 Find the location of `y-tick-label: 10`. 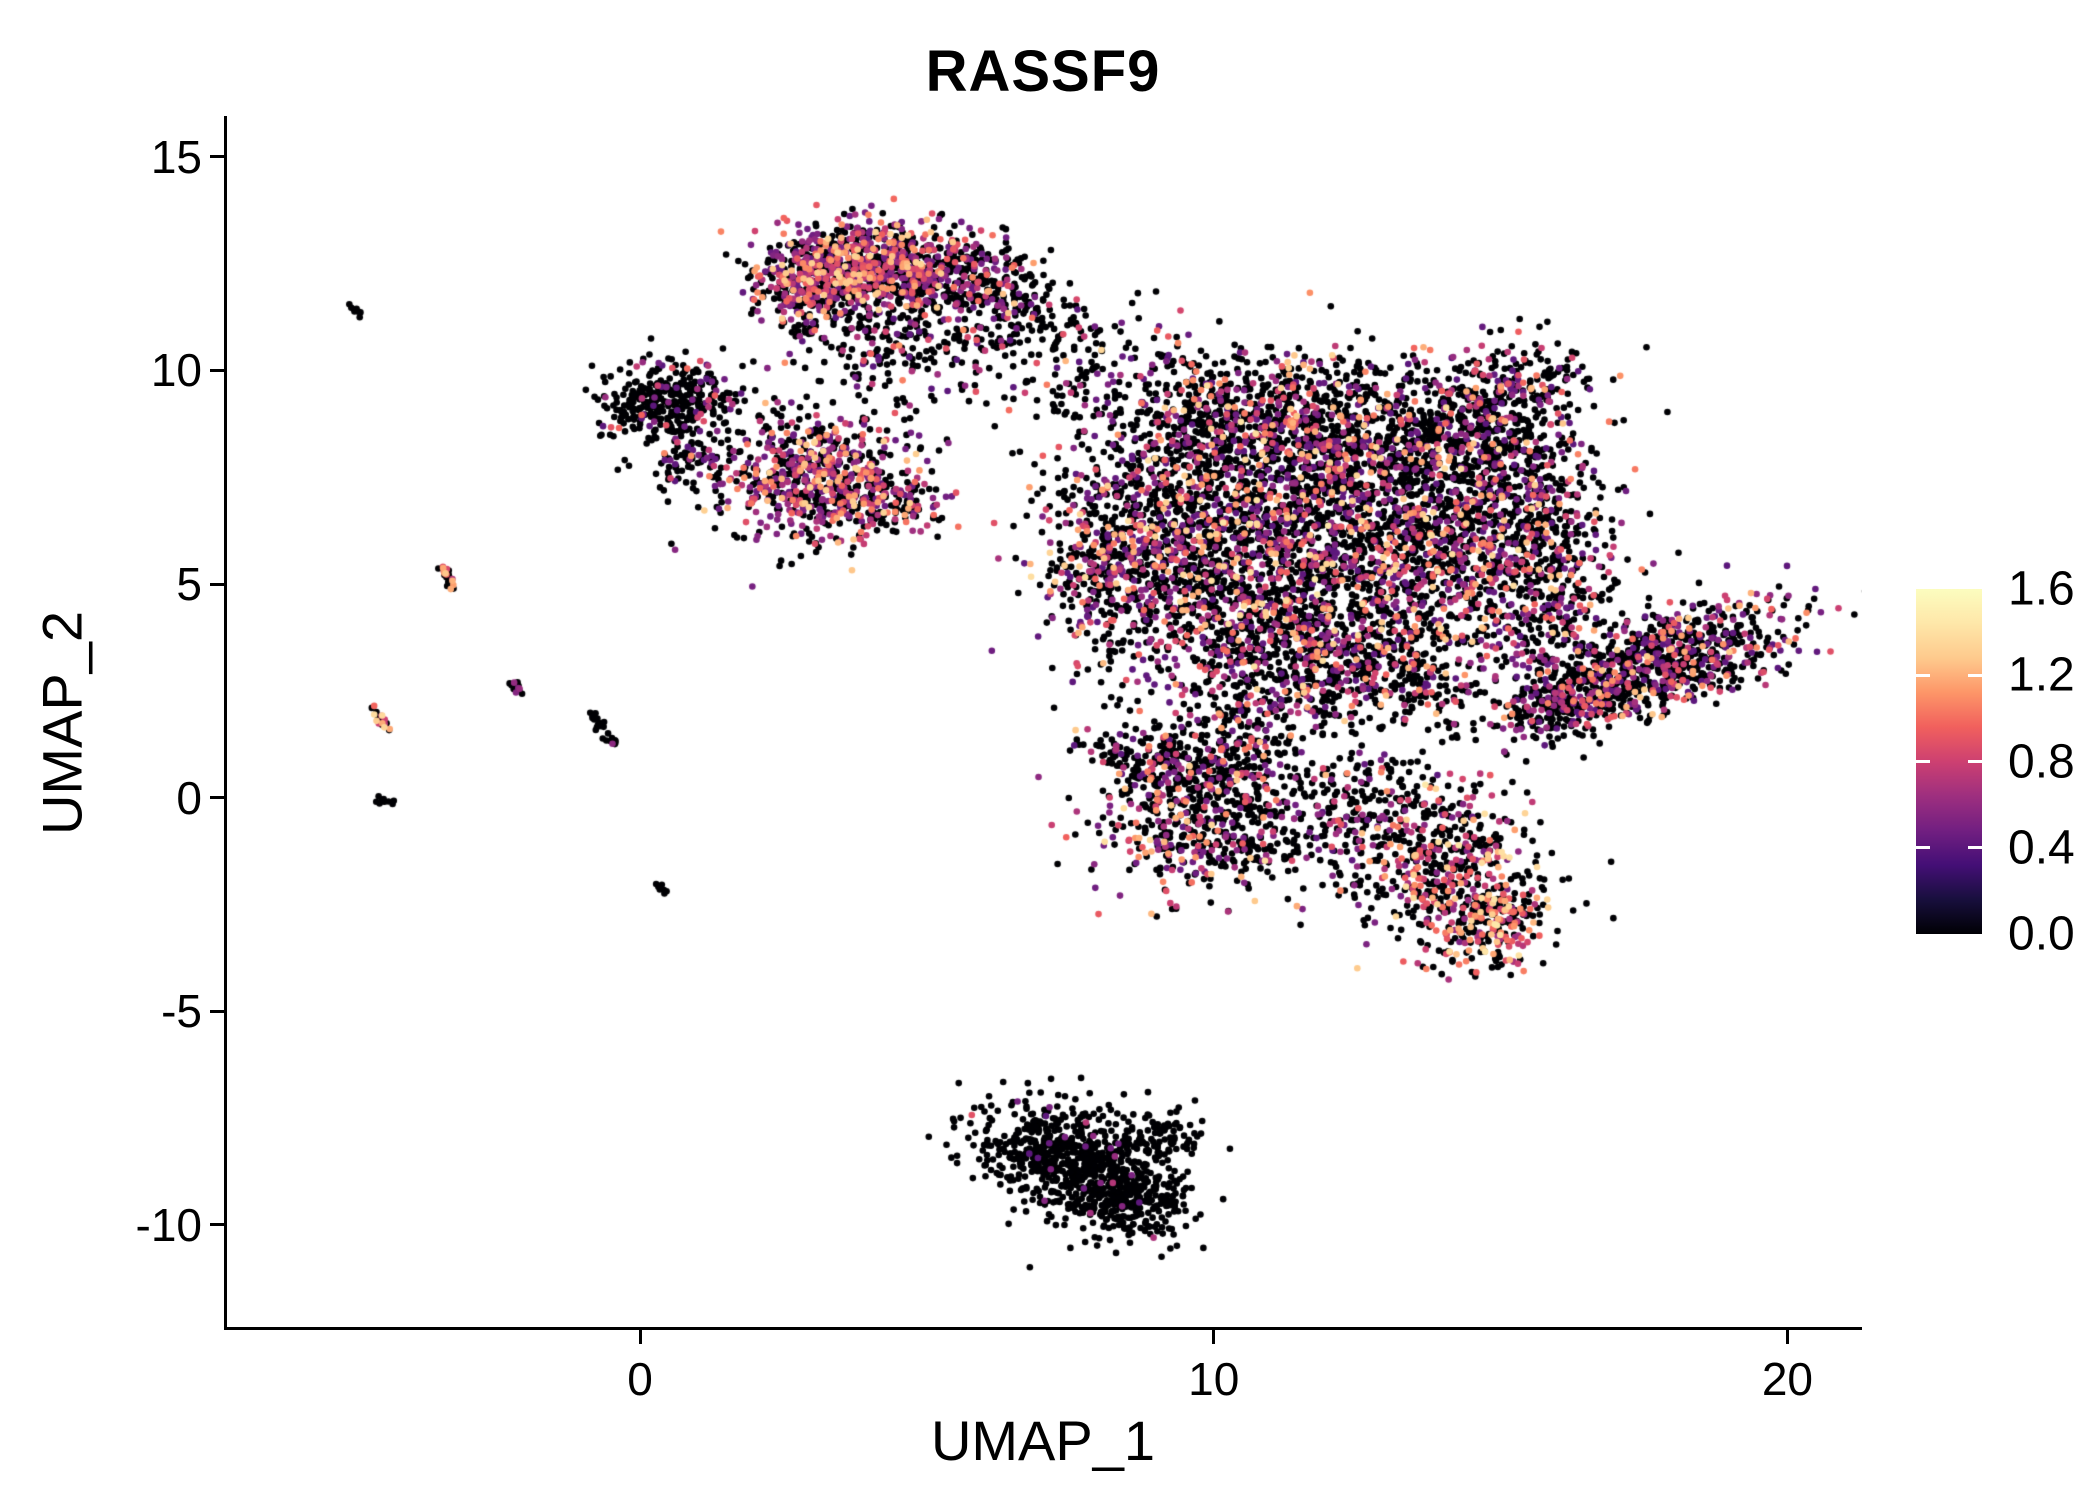

y-tick-label: 10 is located at coordinates (176, 370).